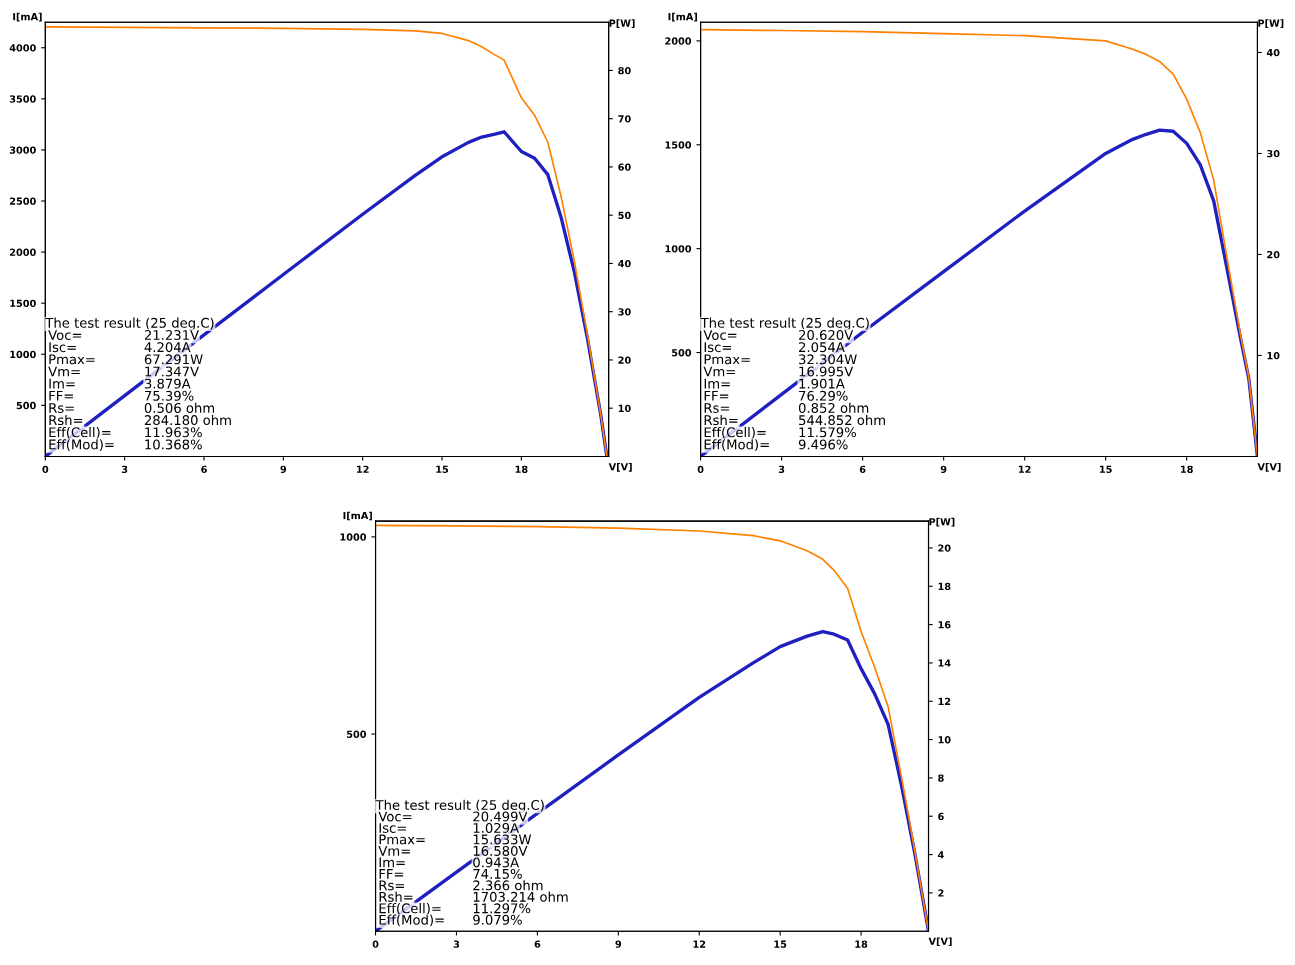  What do you see at coordinates (500, 850) in the screenshot?
I see `annotation: 16.580V` at bounding box center [500, 850].